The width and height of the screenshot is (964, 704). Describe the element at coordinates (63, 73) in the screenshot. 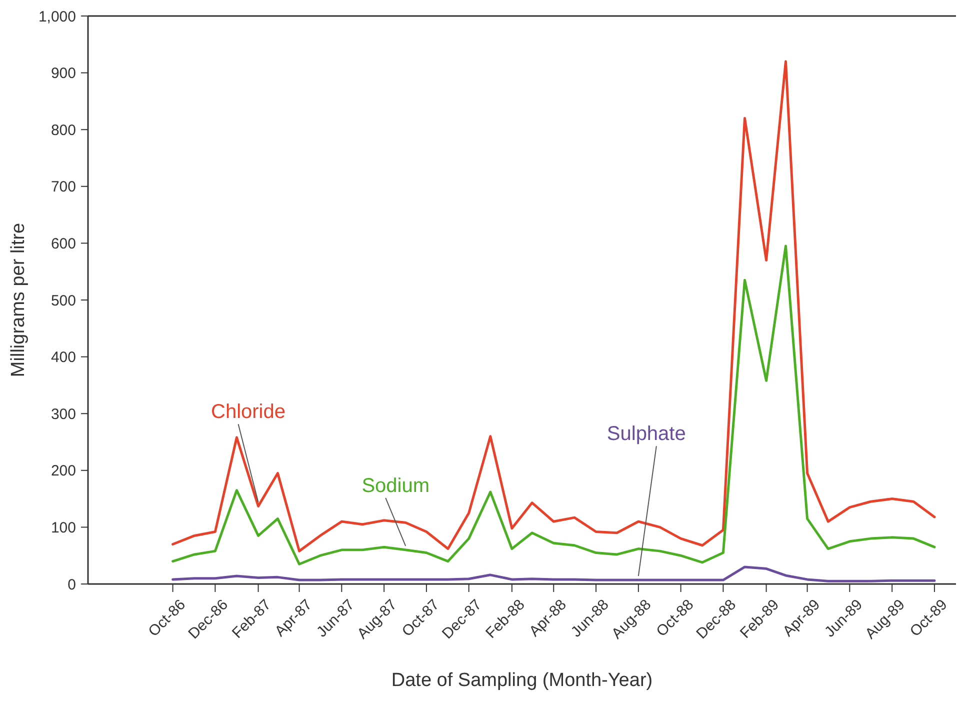

I see `y-tick-label: 900` at that location.